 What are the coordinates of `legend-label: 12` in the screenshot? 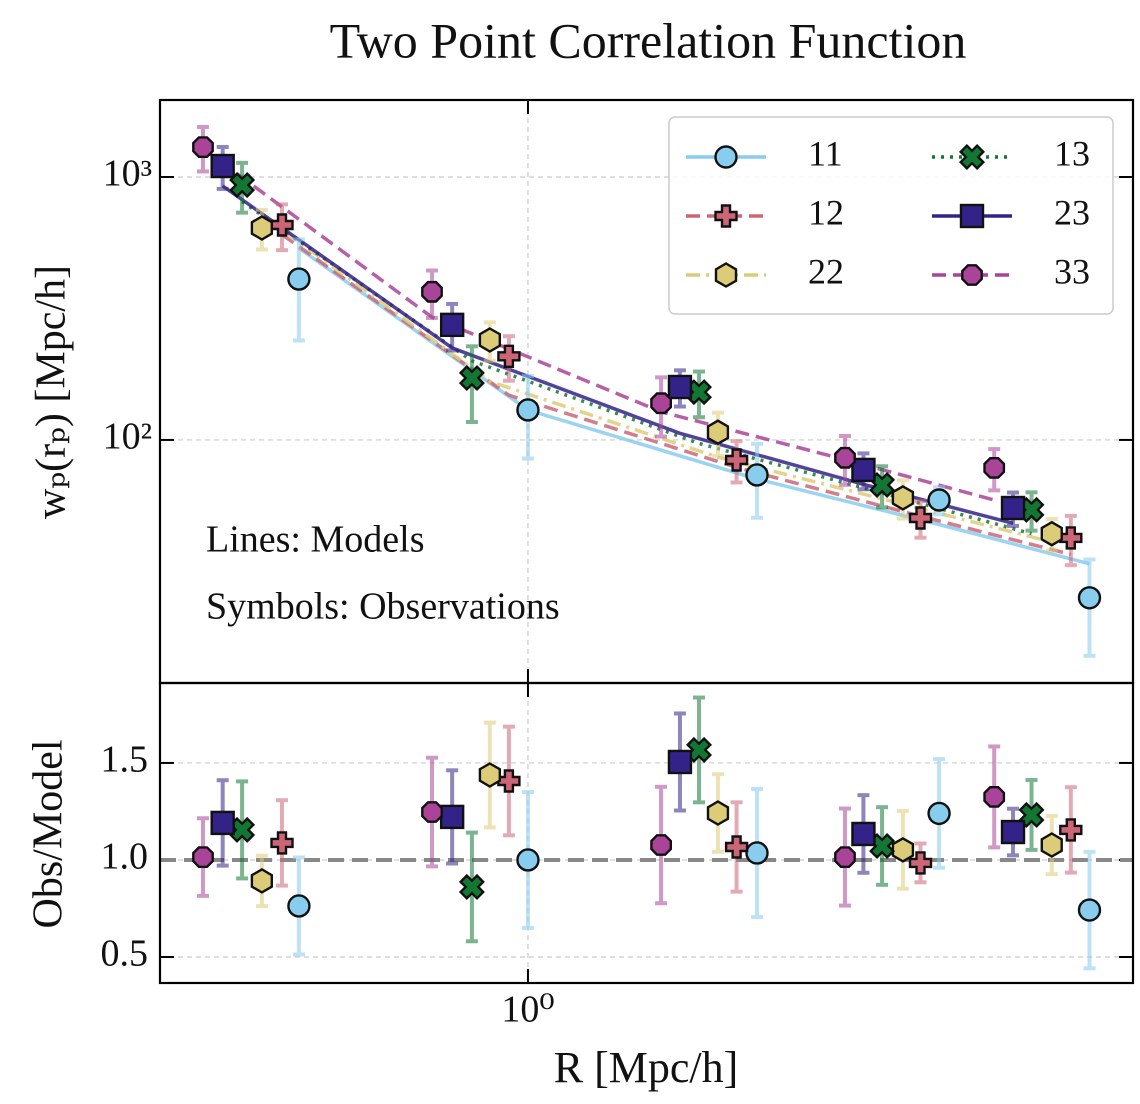 It's located at (826, 212).